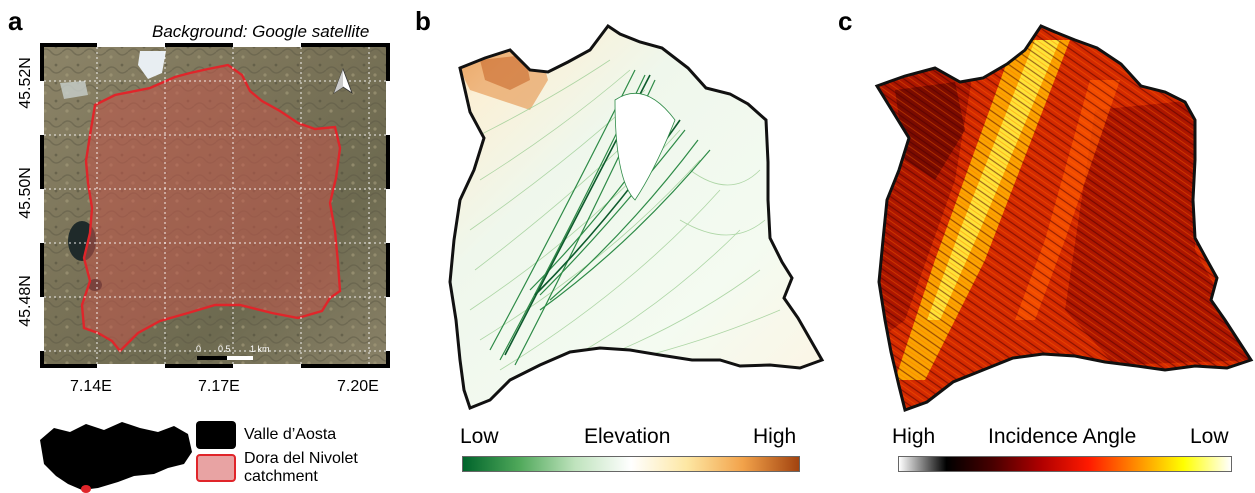 This screenshot has height=493, width=1255. What do you see at coordinates (260, 349) in the screenshot?
I see `scale-bar-label-km: 1 km` at bounding box center [260, 349].